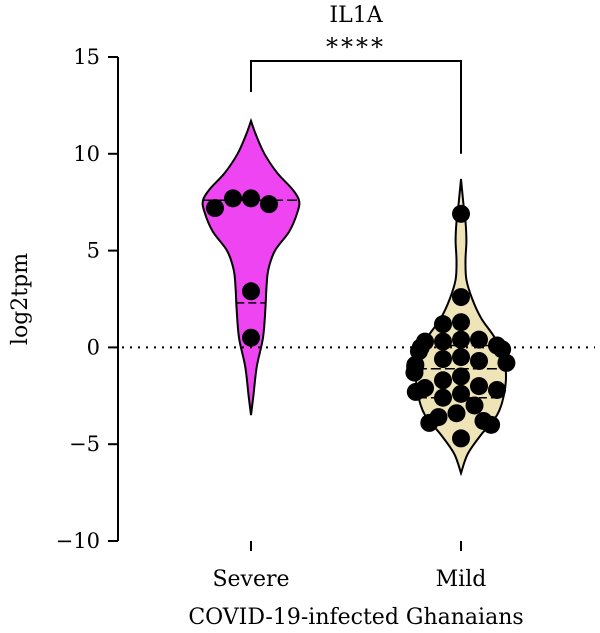 The width and height of the screenshot is (600, 633). I want to click on y-axis-title: log2tpm, so click(20, 299).